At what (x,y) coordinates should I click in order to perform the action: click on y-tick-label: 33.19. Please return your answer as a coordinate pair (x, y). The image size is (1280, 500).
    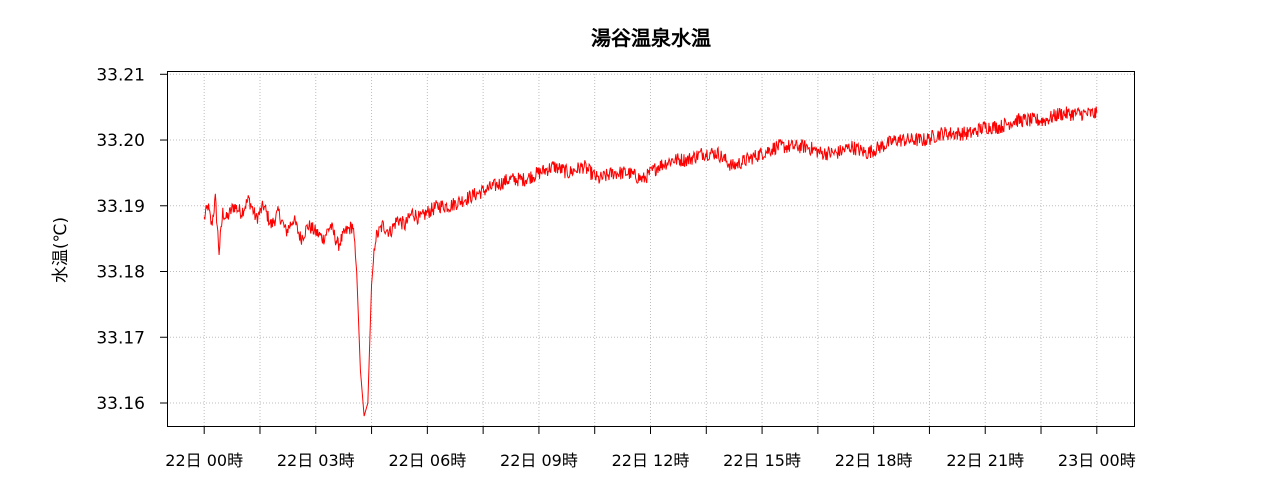
    Looking at the image, I should click on (120, 207).